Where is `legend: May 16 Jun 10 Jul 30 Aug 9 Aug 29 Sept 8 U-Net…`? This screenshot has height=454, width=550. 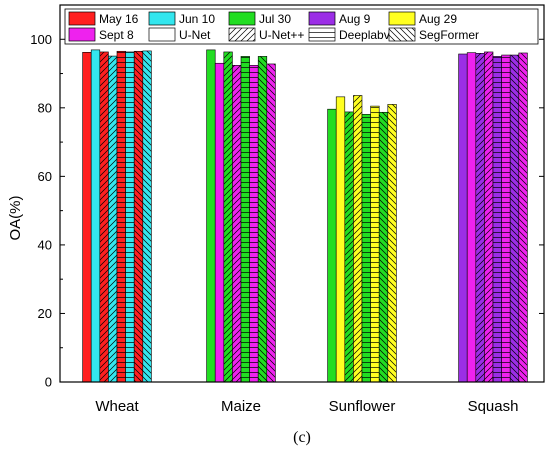 legend: May 16 Jun 10 Jul 30 Aug 9 Aug 29 Sept 8 U-Net… is located at coordinates (301, 26).